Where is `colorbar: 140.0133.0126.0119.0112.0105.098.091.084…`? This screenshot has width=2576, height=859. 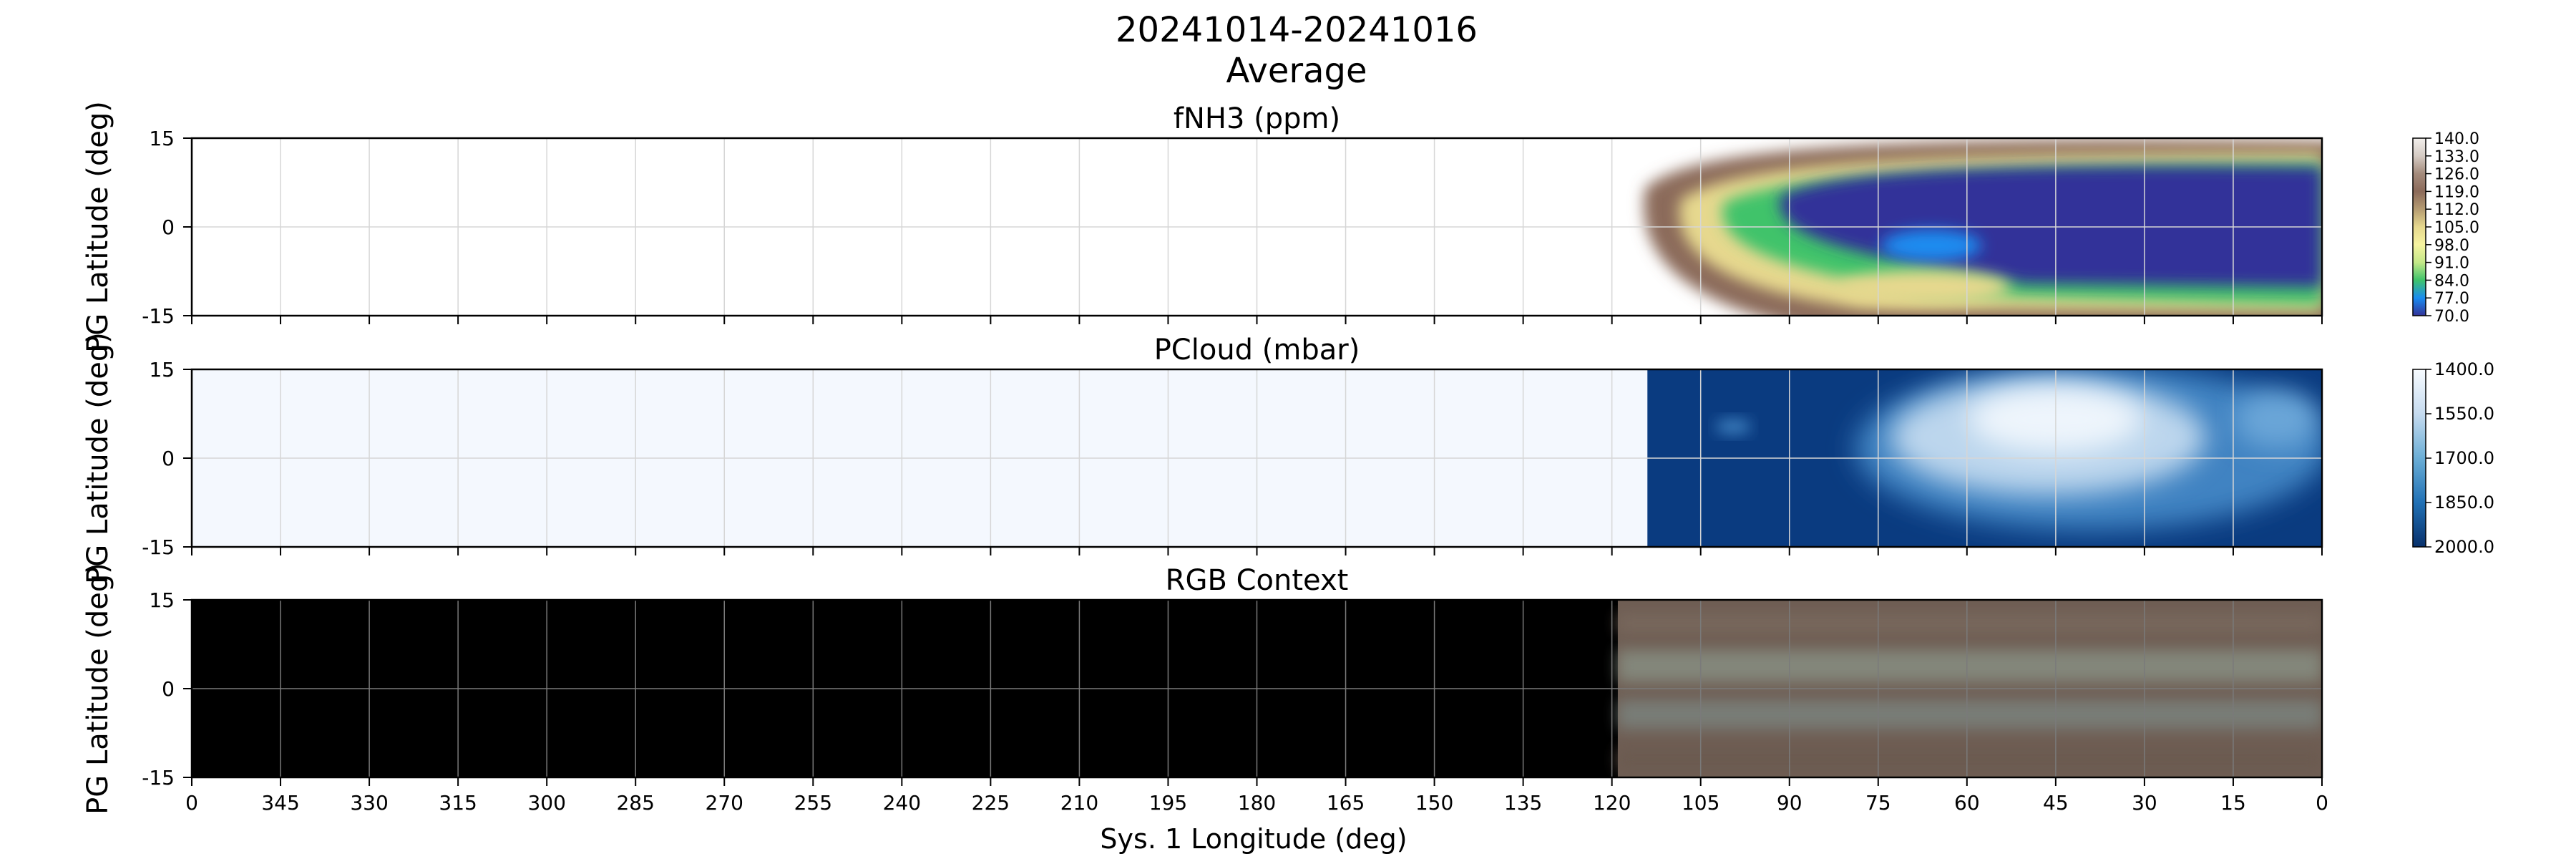
colorbar: 140.0133.0126.0119.0112.0105.098.091.084… is located at coordinates (2445, 228).